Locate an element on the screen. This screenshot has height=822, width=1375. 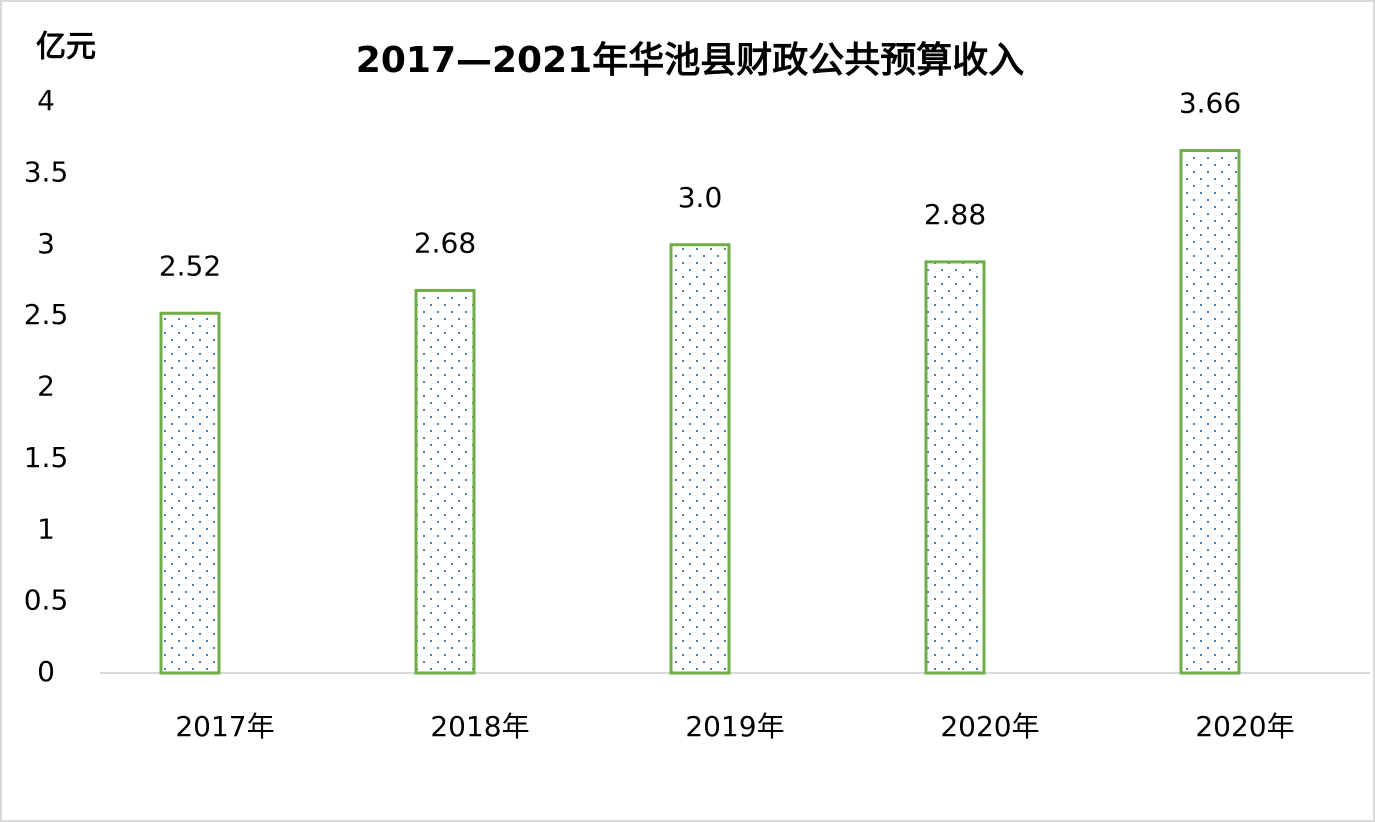
x-tick-label: 2018年 is located at coordinates (479, 726).